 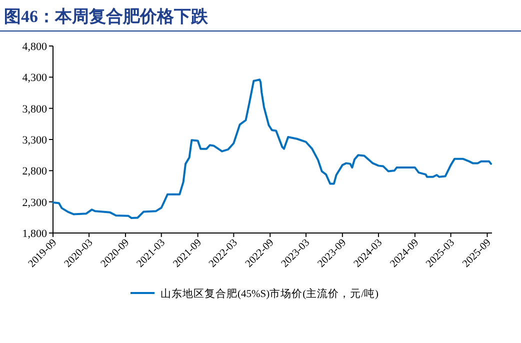 What do you see at coordinates (106, 16) in the screenshot?
I see `chart-title: 图46：本周复合肥价格下跌` at bounding box center [106, 16].